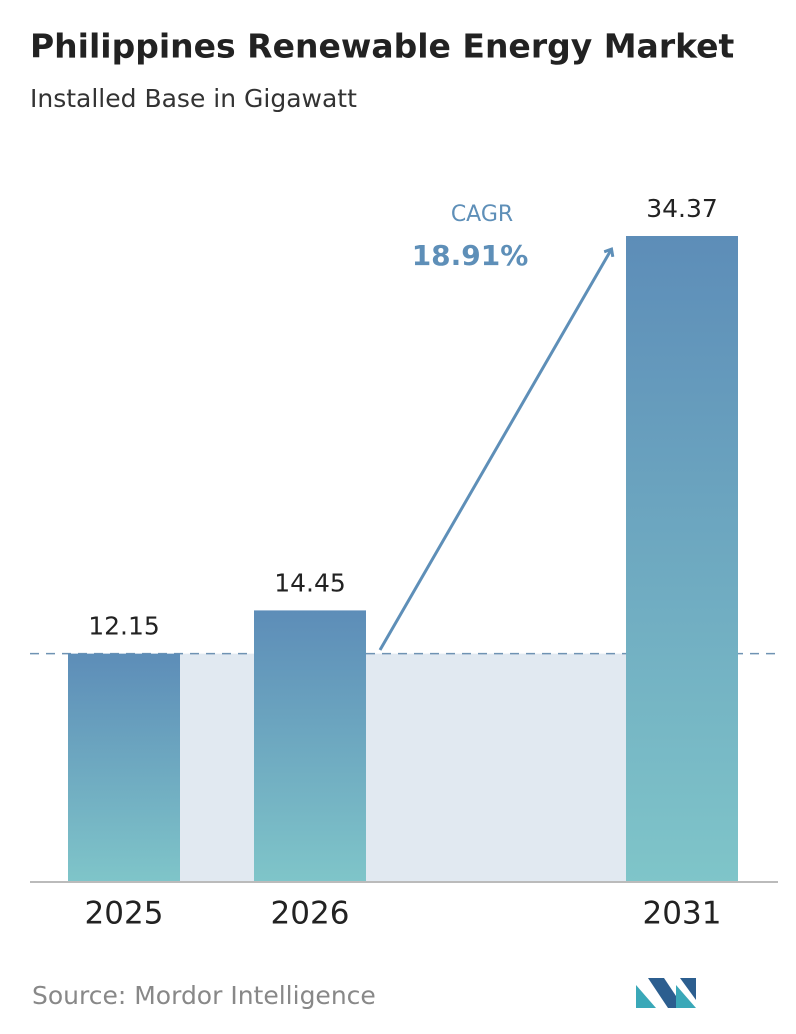  Describe the element at coordinates (204, 995) in the screenshot. I see `source: Source: Mordor Intelligence` at that location.